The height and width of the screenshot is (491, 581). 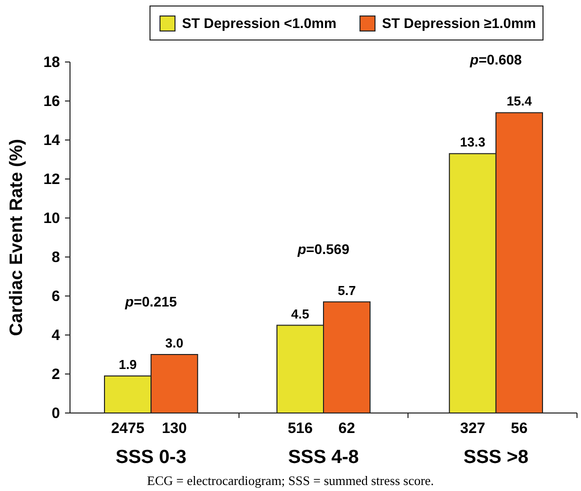 I want to click on data-label: 13.3, so click(x=473, y=142).